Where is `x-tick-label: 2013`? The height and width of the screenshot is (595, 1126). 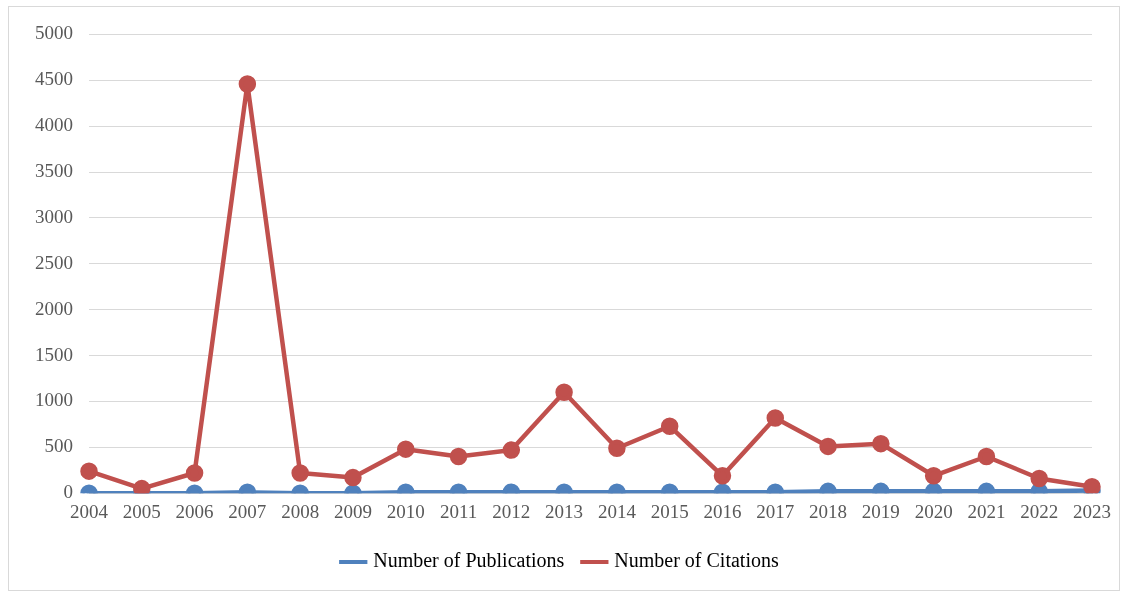 x-tick-label: 2013 is located at coordinates (564, 511).